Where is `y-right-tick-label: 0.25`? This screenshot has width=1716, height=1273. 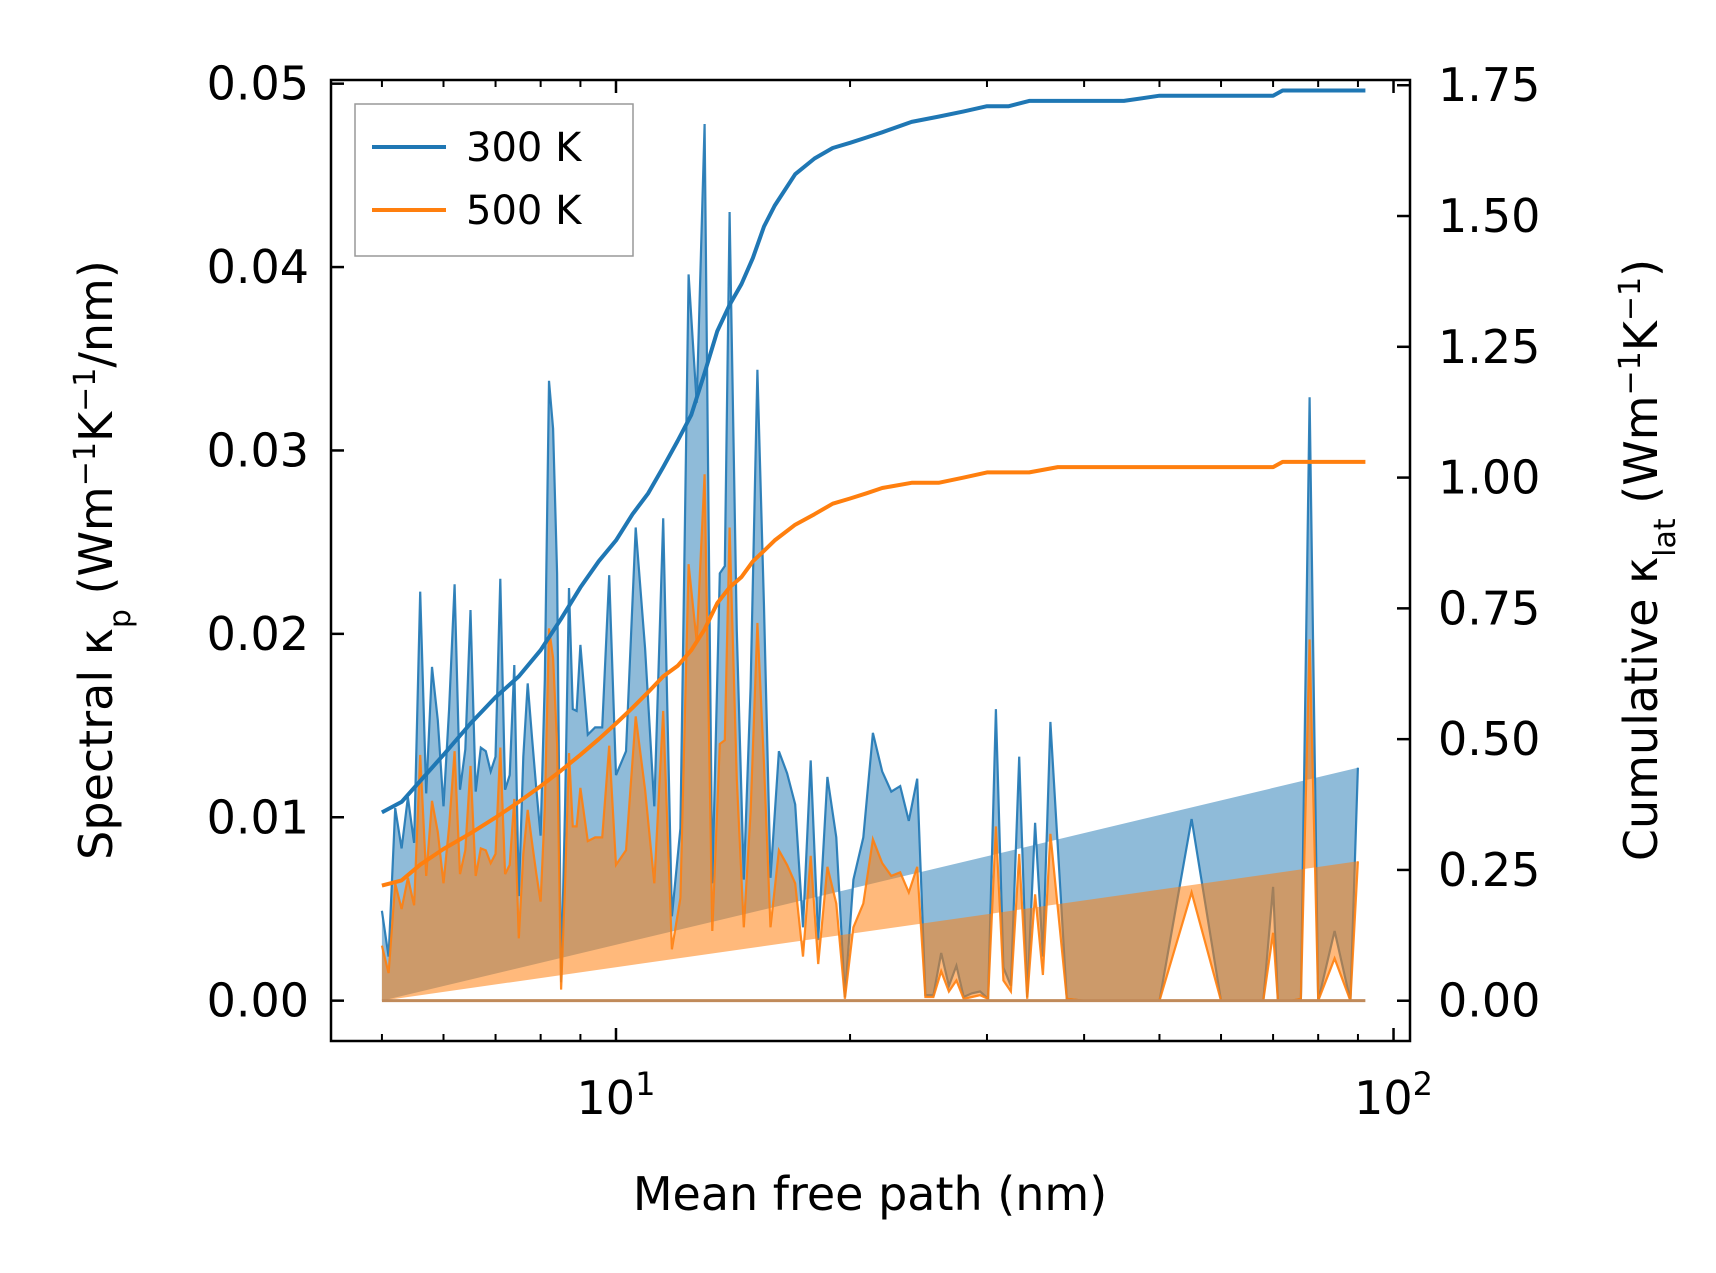
y-right-tick-label: 0.25 is located at coordinates (1489, 870).